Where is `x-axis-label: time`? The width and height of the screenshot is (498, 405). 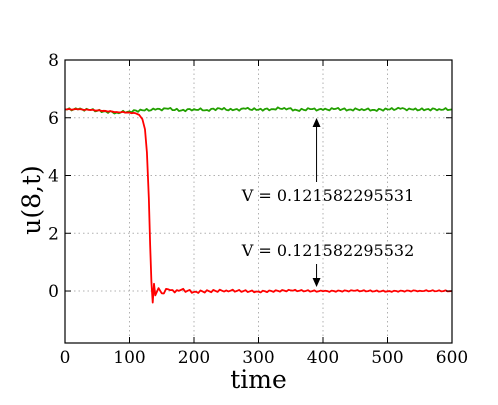
x-axis-label: time is located at coordinates (258, 379).